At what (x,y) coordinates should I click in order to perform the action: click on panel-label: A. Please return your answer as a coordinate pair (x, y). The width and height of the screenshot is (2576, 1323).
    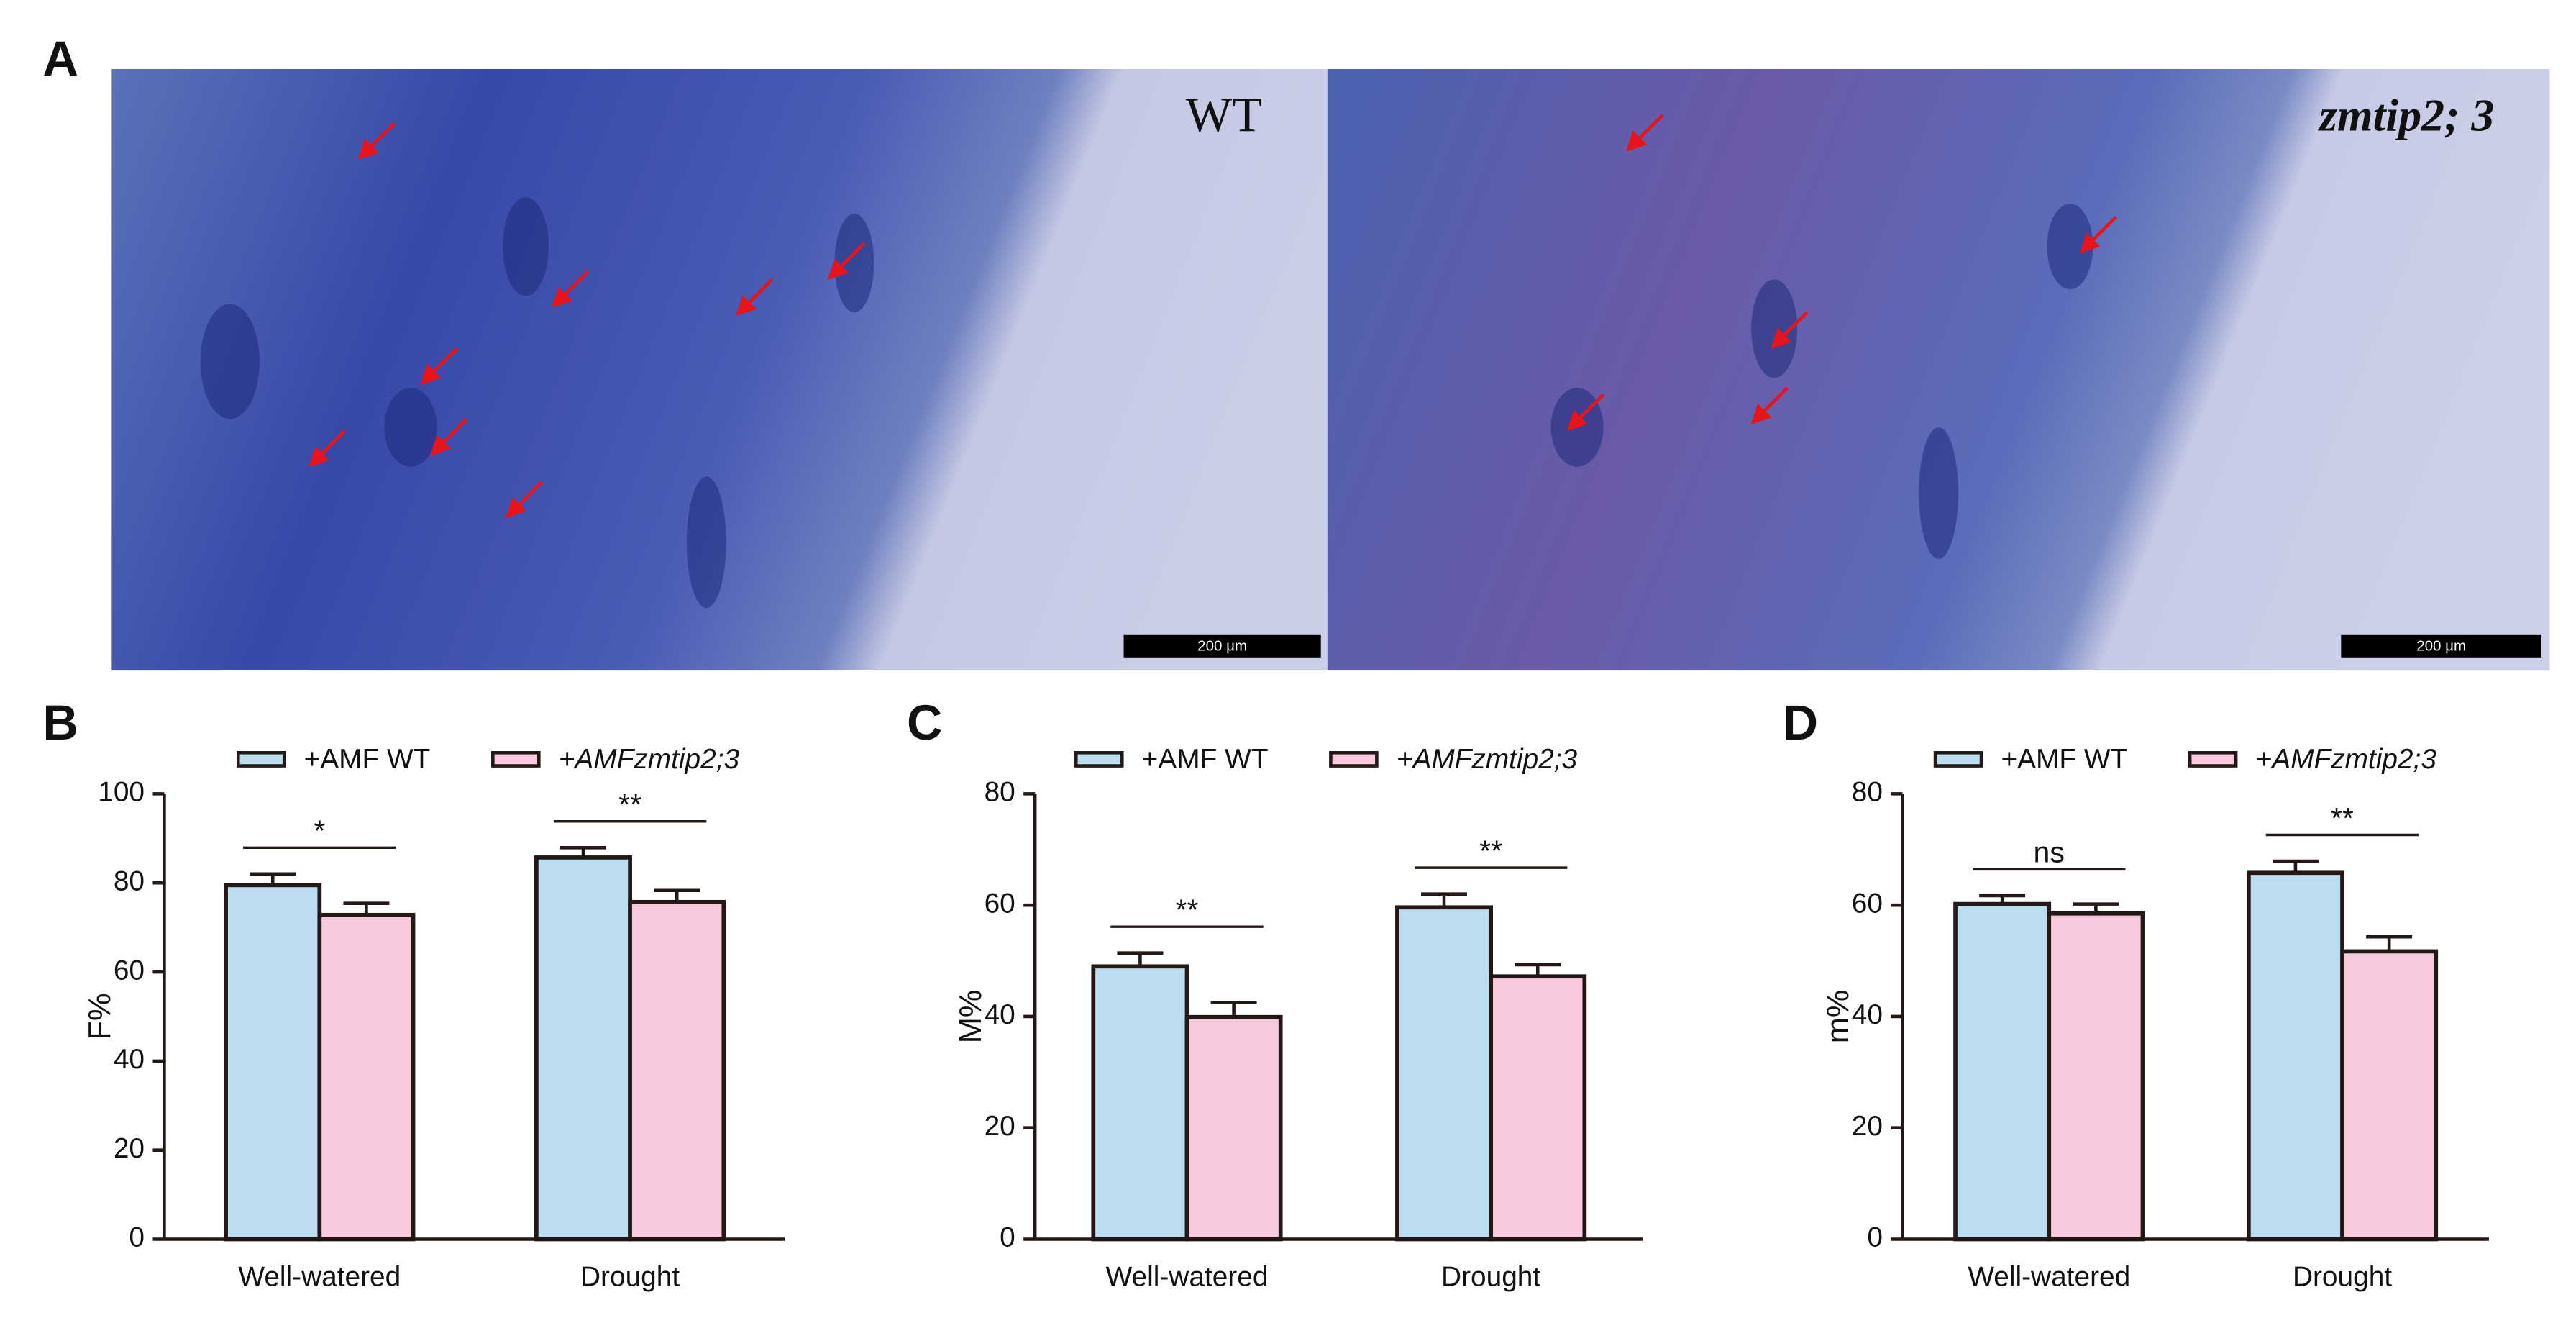
    Looking at the image, I should click on (60, 58).